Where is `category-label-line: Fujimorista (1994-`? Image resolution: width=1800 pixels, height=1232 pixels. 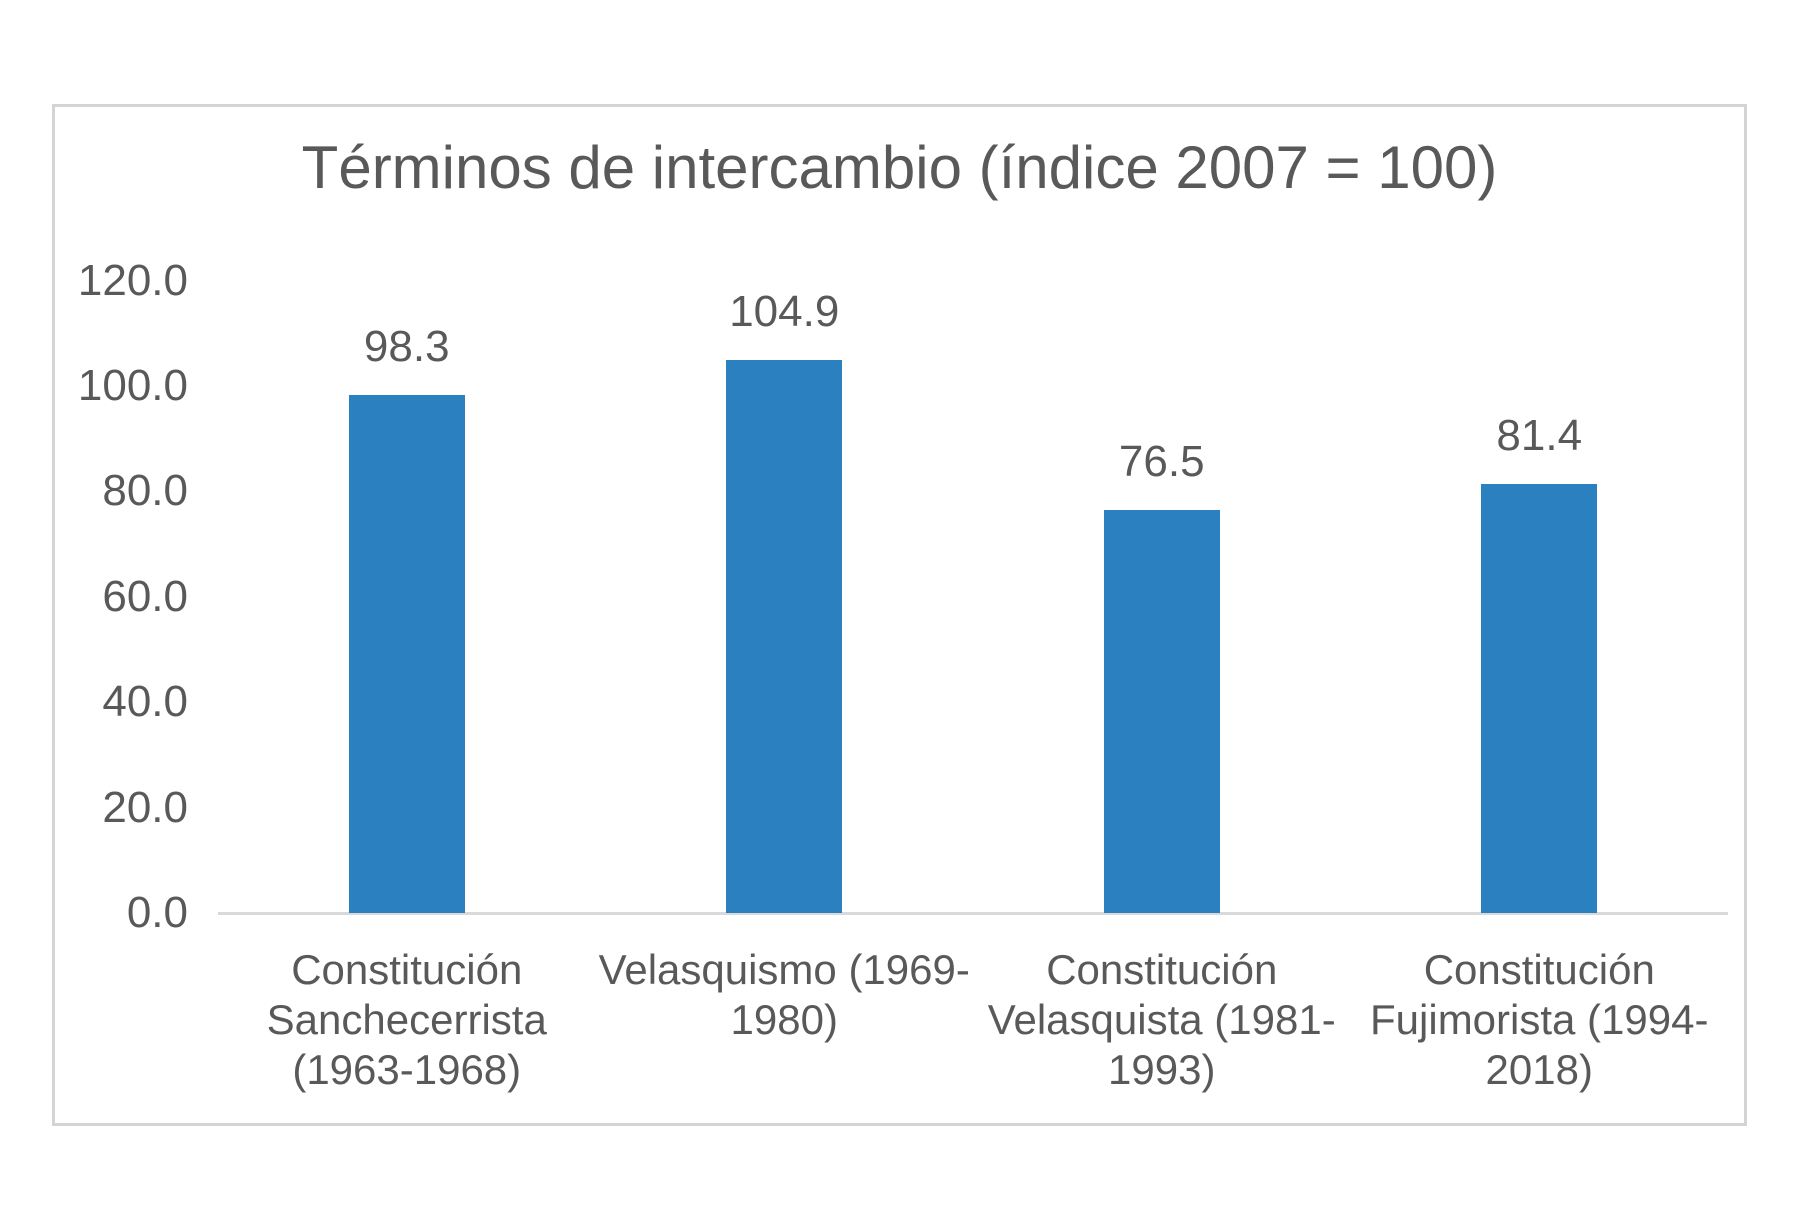
category-label-line: Fujimorista (1994- is located at coordinates (1539, 1019).